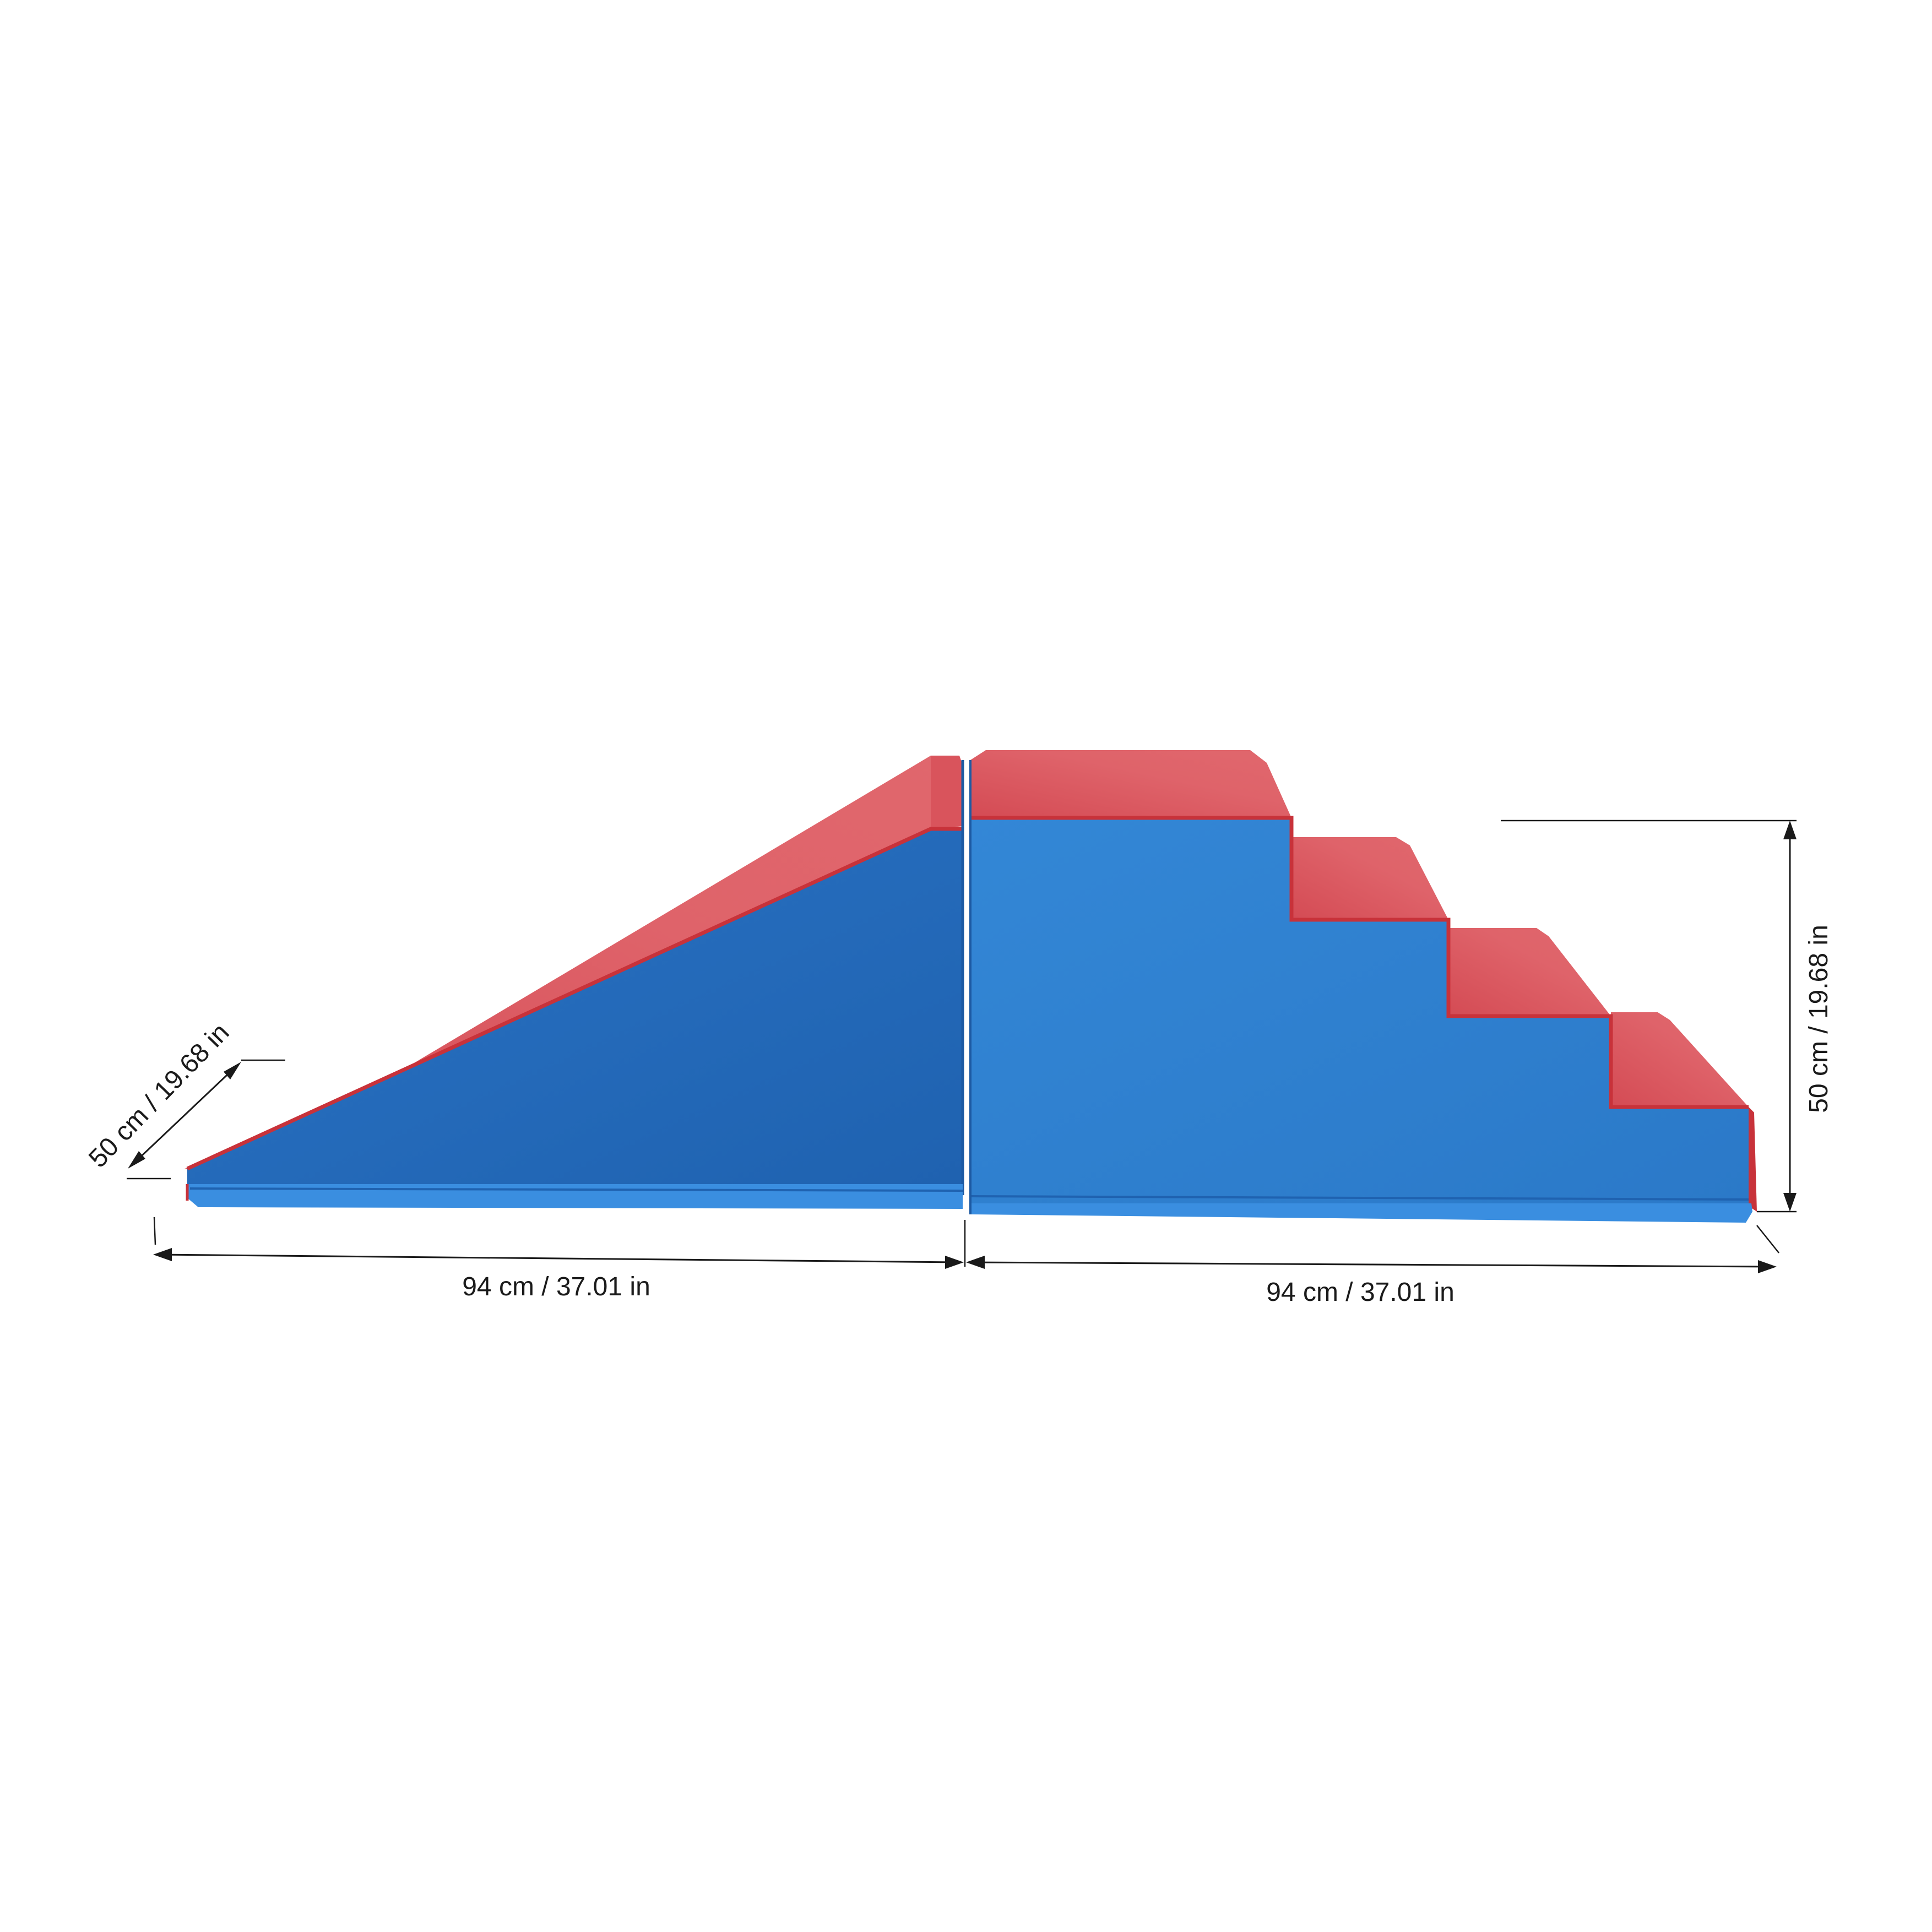 The height and width of the screenshot is (1932, 1932). I want to click on stairs-base, so click(1361, 1213).